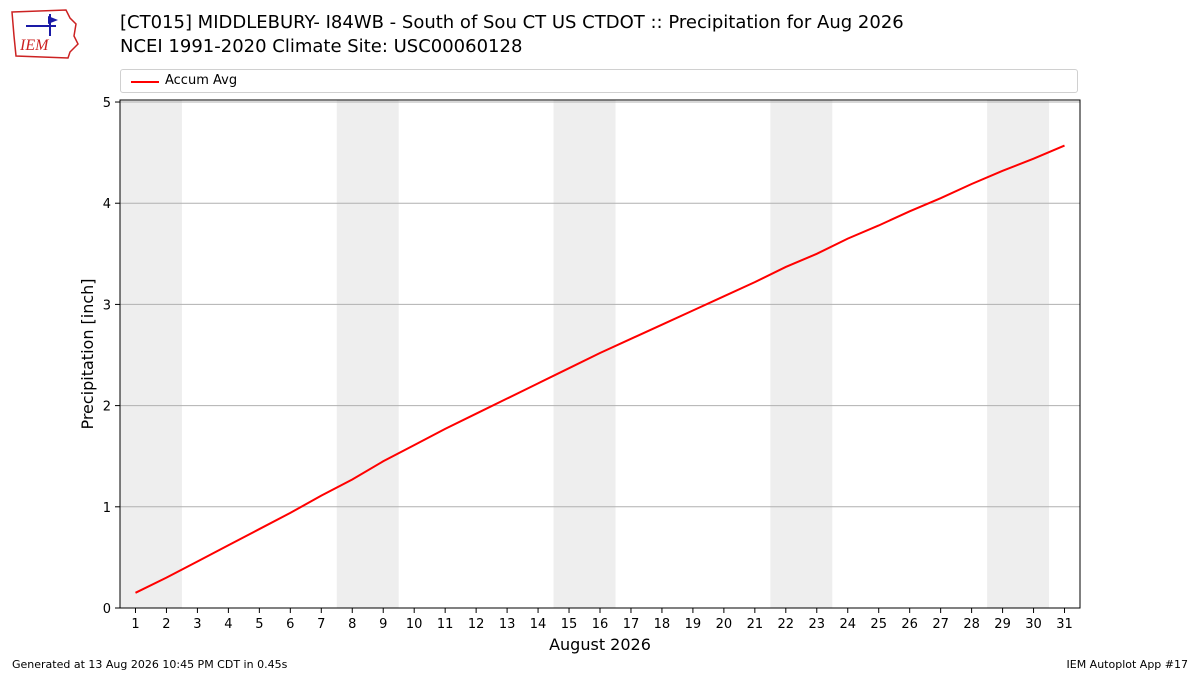  What do you see at coordinates (107, 204) in the screenshot?
I see `y-tick-label-4: 4` at bounding box center [107, 204].